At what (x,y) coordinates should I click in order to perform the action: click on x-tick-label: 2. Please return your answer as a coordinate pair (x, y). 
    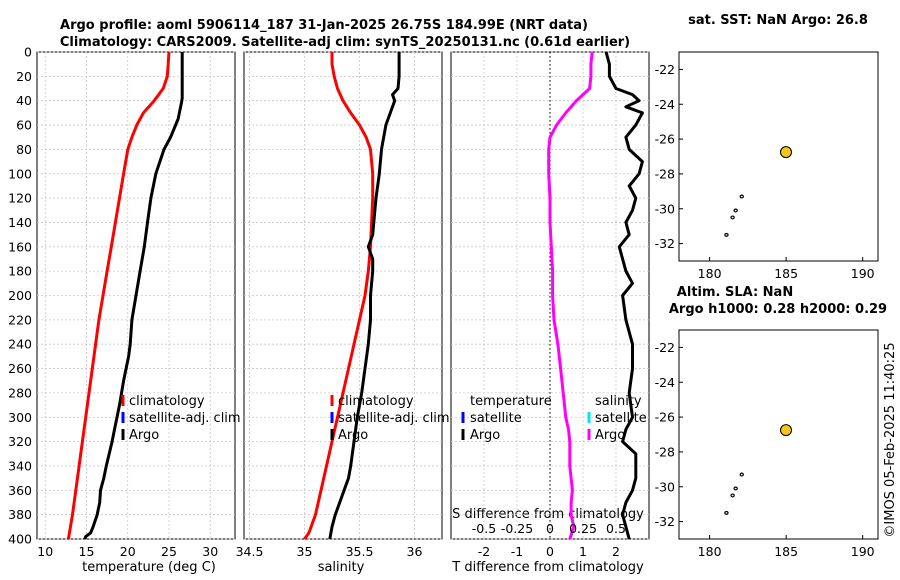
    Looking at the image, I should click on (616, 551).